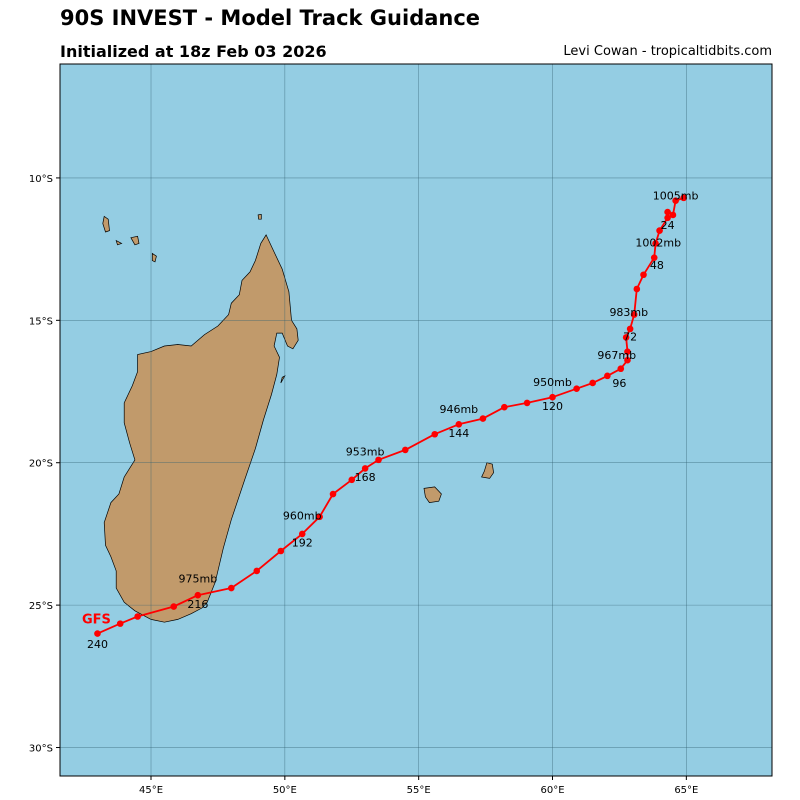  Describe the element at coordinates (302, 516) in the screenshot. I see `pressure-label: 960mb` at that location.